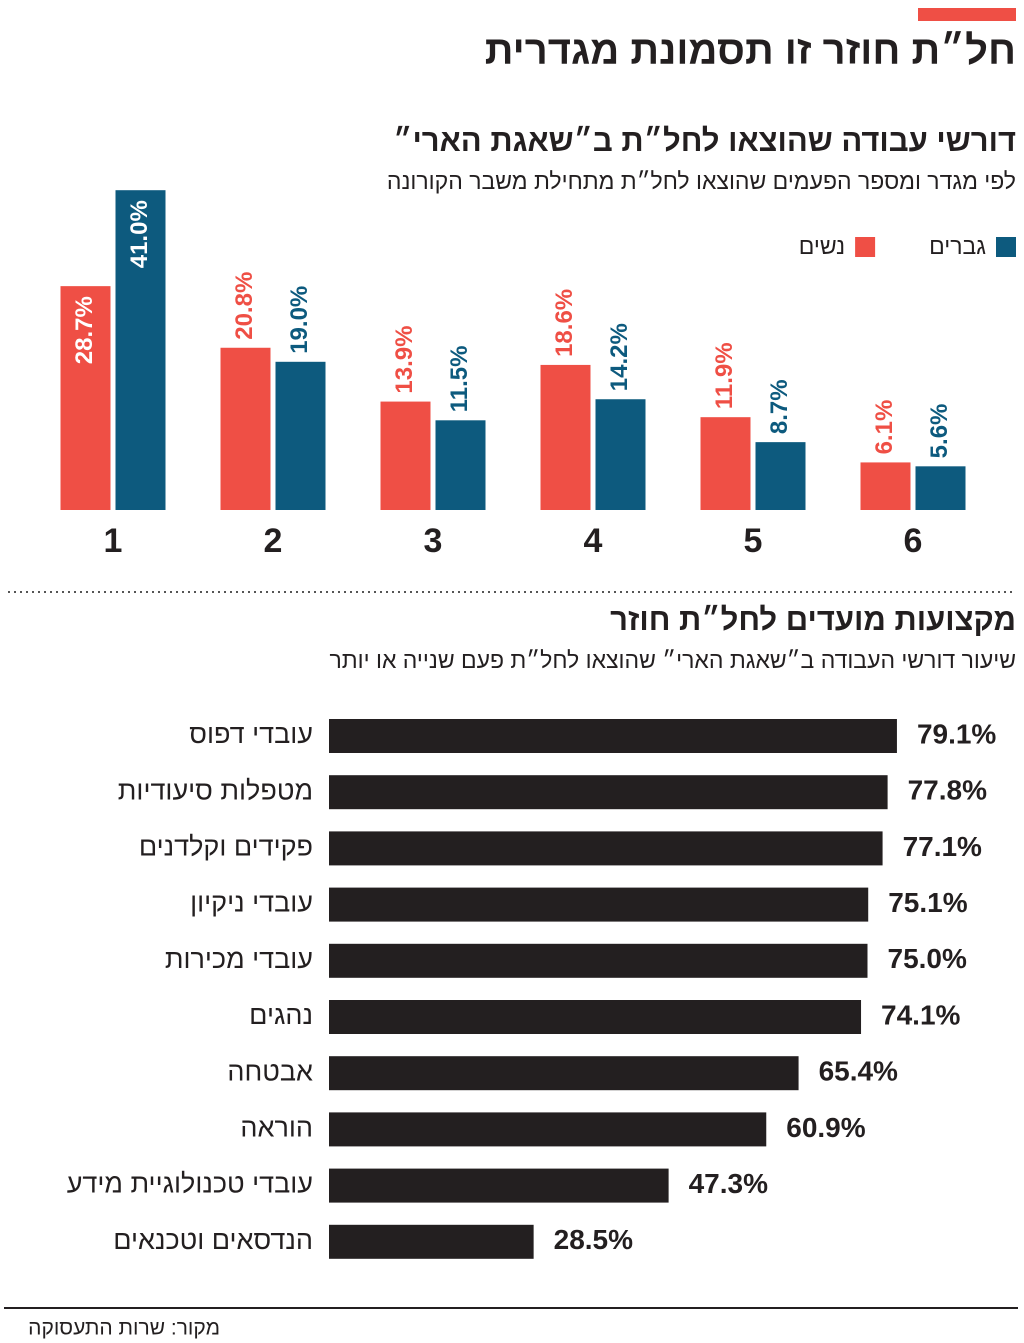 Image resolution: width=1024 pixels, height=1343 pixels. I want to click on value-label: 19.0%, so click(299, 320).